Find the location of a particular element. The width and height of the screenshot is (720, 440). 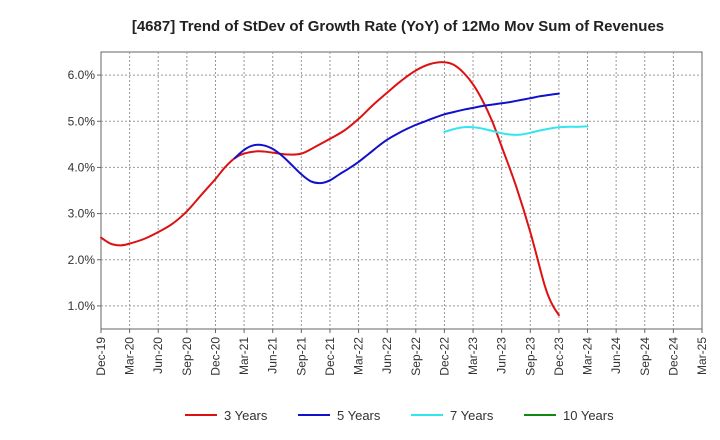

x-tick-label: Mar-23 is located at coordinates (473, 356).